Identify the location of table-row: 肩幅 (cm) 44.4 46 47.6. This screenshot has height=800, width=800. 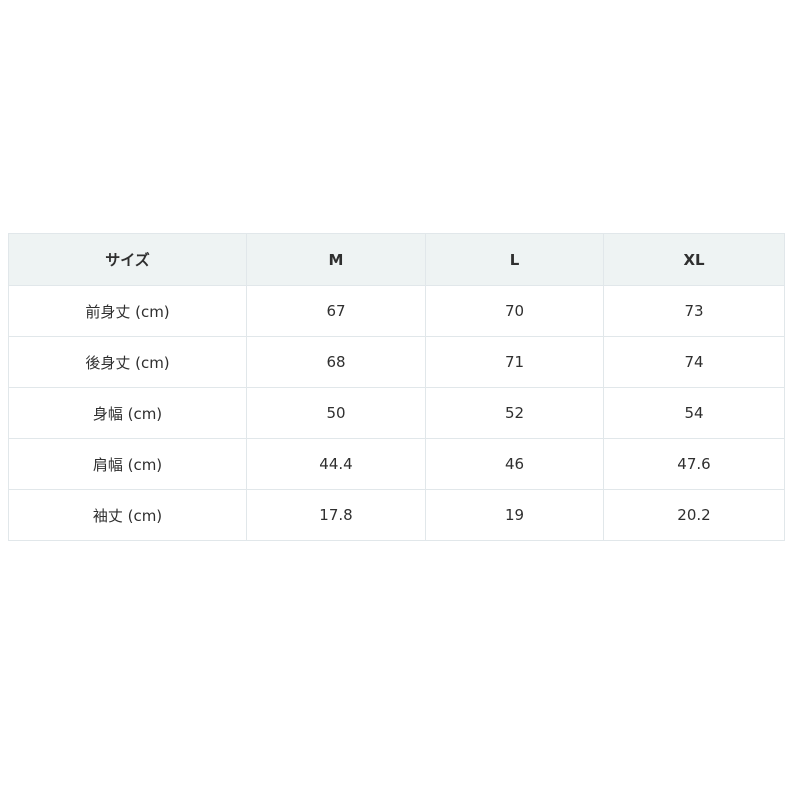
(396, 464).